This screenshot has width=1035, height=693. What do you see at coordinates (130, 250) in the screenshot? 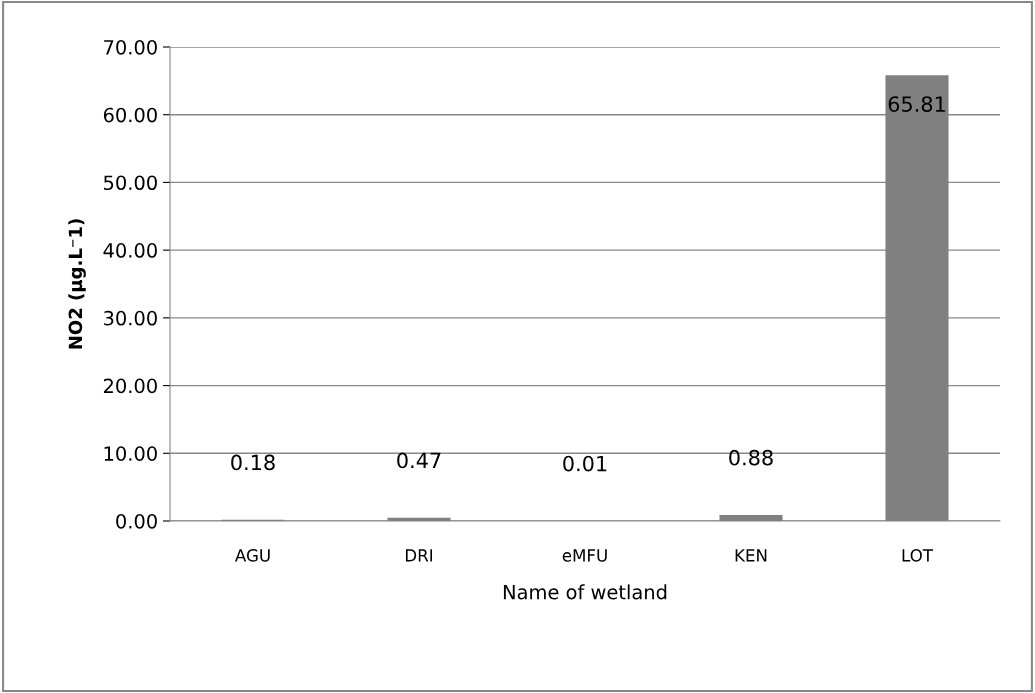
I see `y-tick-label: 40.00` at bounding box center [130, 250].